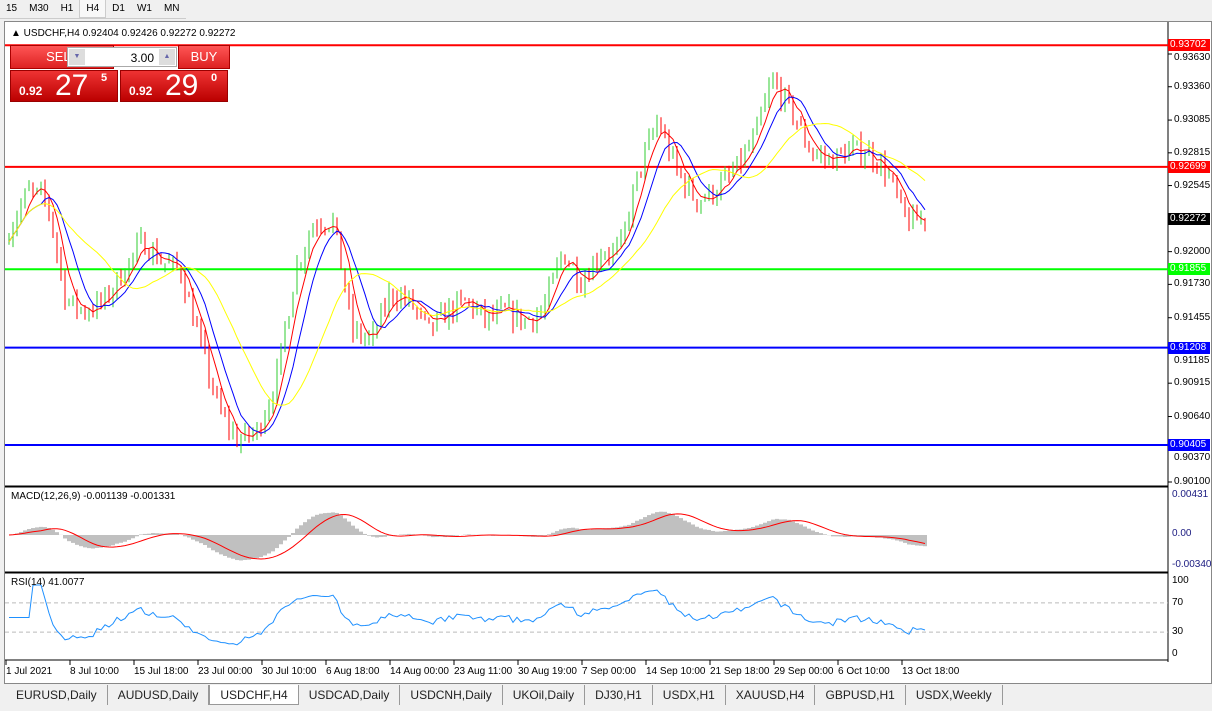 The height and width of the screenshot is (711, 1212). I want to click on increase-lot-icon: ▲, so click(167, 57).